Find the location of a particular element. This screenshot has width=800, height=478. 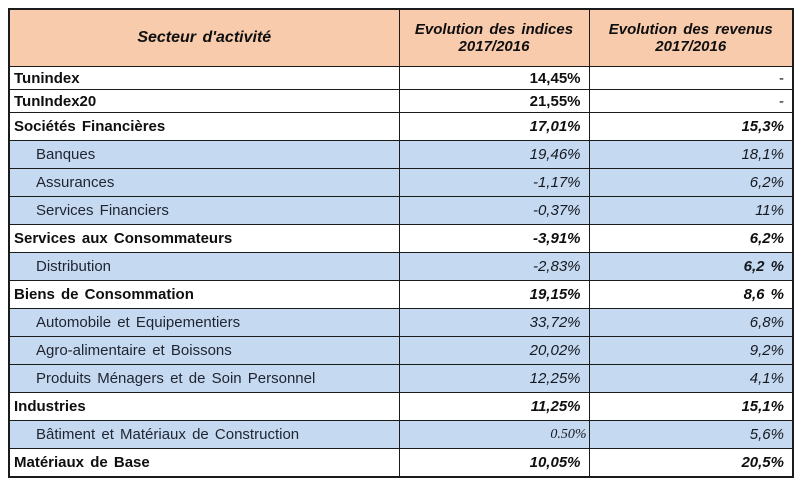

table-row-services-financiers: Services Financiers -0,37% 11% is located at coordinates (401, 210).